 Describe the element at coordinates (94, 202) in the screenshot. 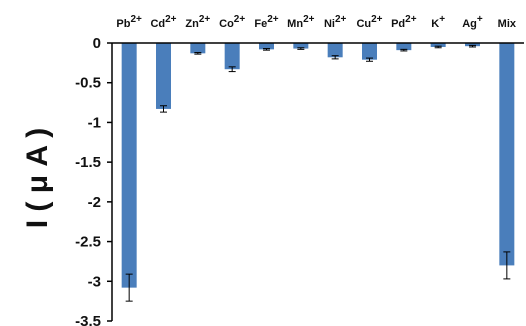

I see `y-tick-label: -2` at that location.